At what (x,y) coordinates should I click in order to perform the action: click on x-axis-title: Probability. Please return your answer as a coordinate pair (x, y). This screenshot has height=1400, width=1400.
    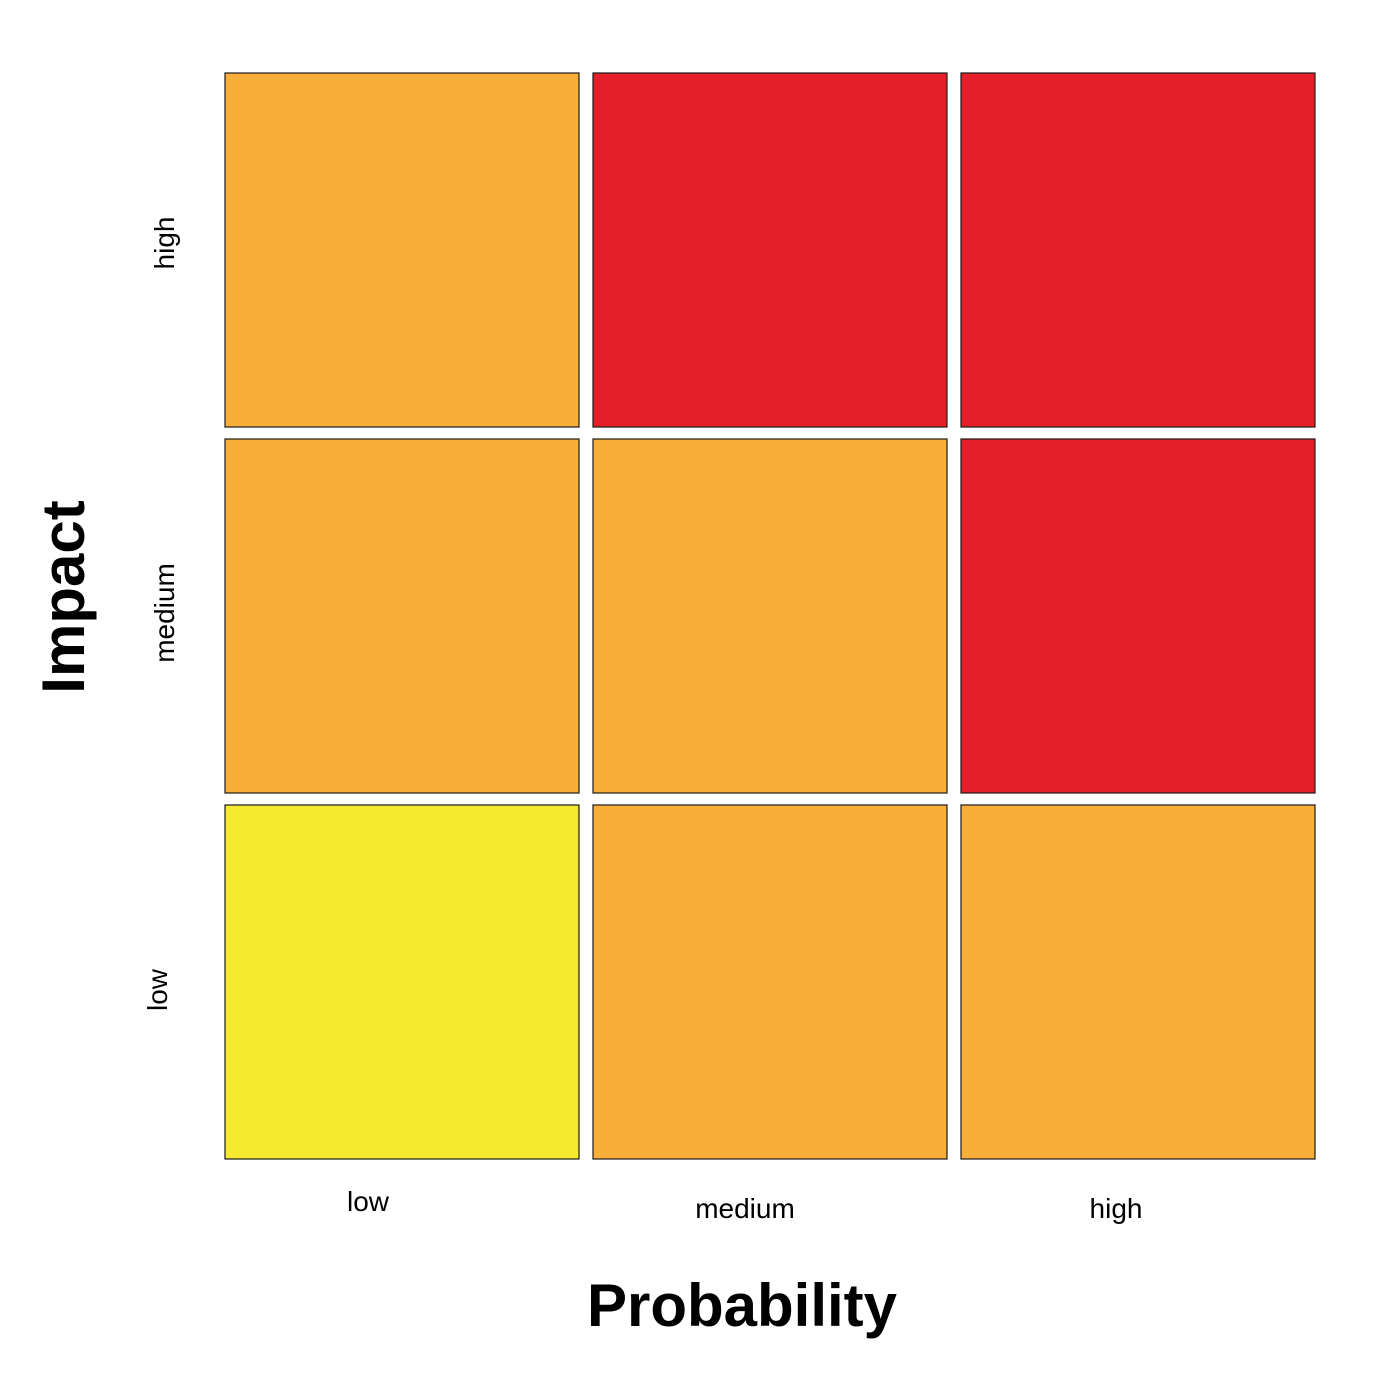
    Looking at the image, I should click on (742, 1305).